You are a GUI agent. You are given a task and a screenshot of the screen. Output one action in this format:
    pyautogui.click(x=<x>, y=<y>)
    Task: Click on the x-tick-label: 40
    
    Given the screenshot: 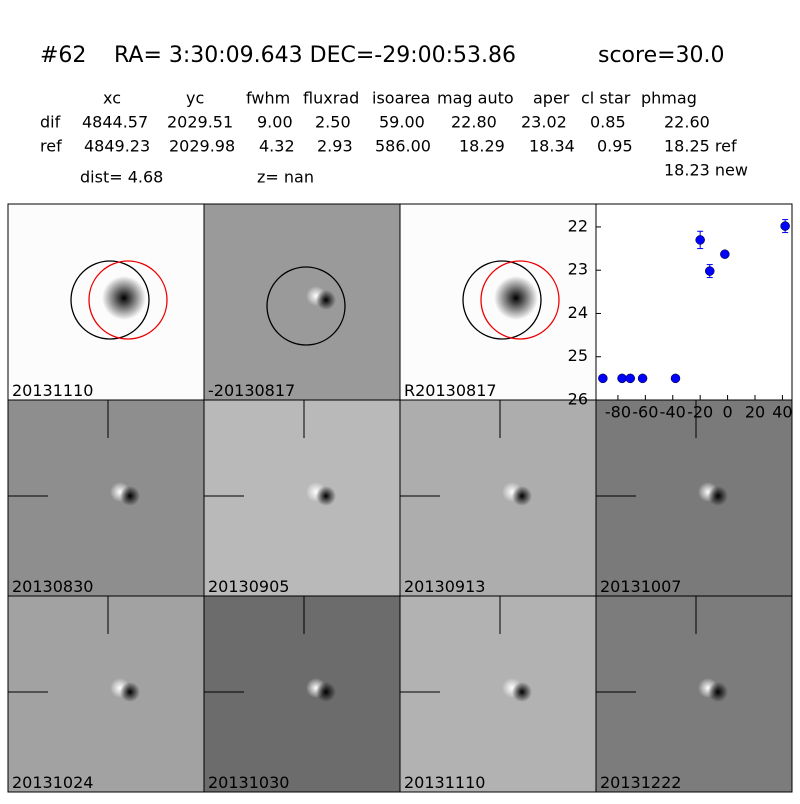 What is the action you would take?
    pyautogui.click(x=782, y=412)
    